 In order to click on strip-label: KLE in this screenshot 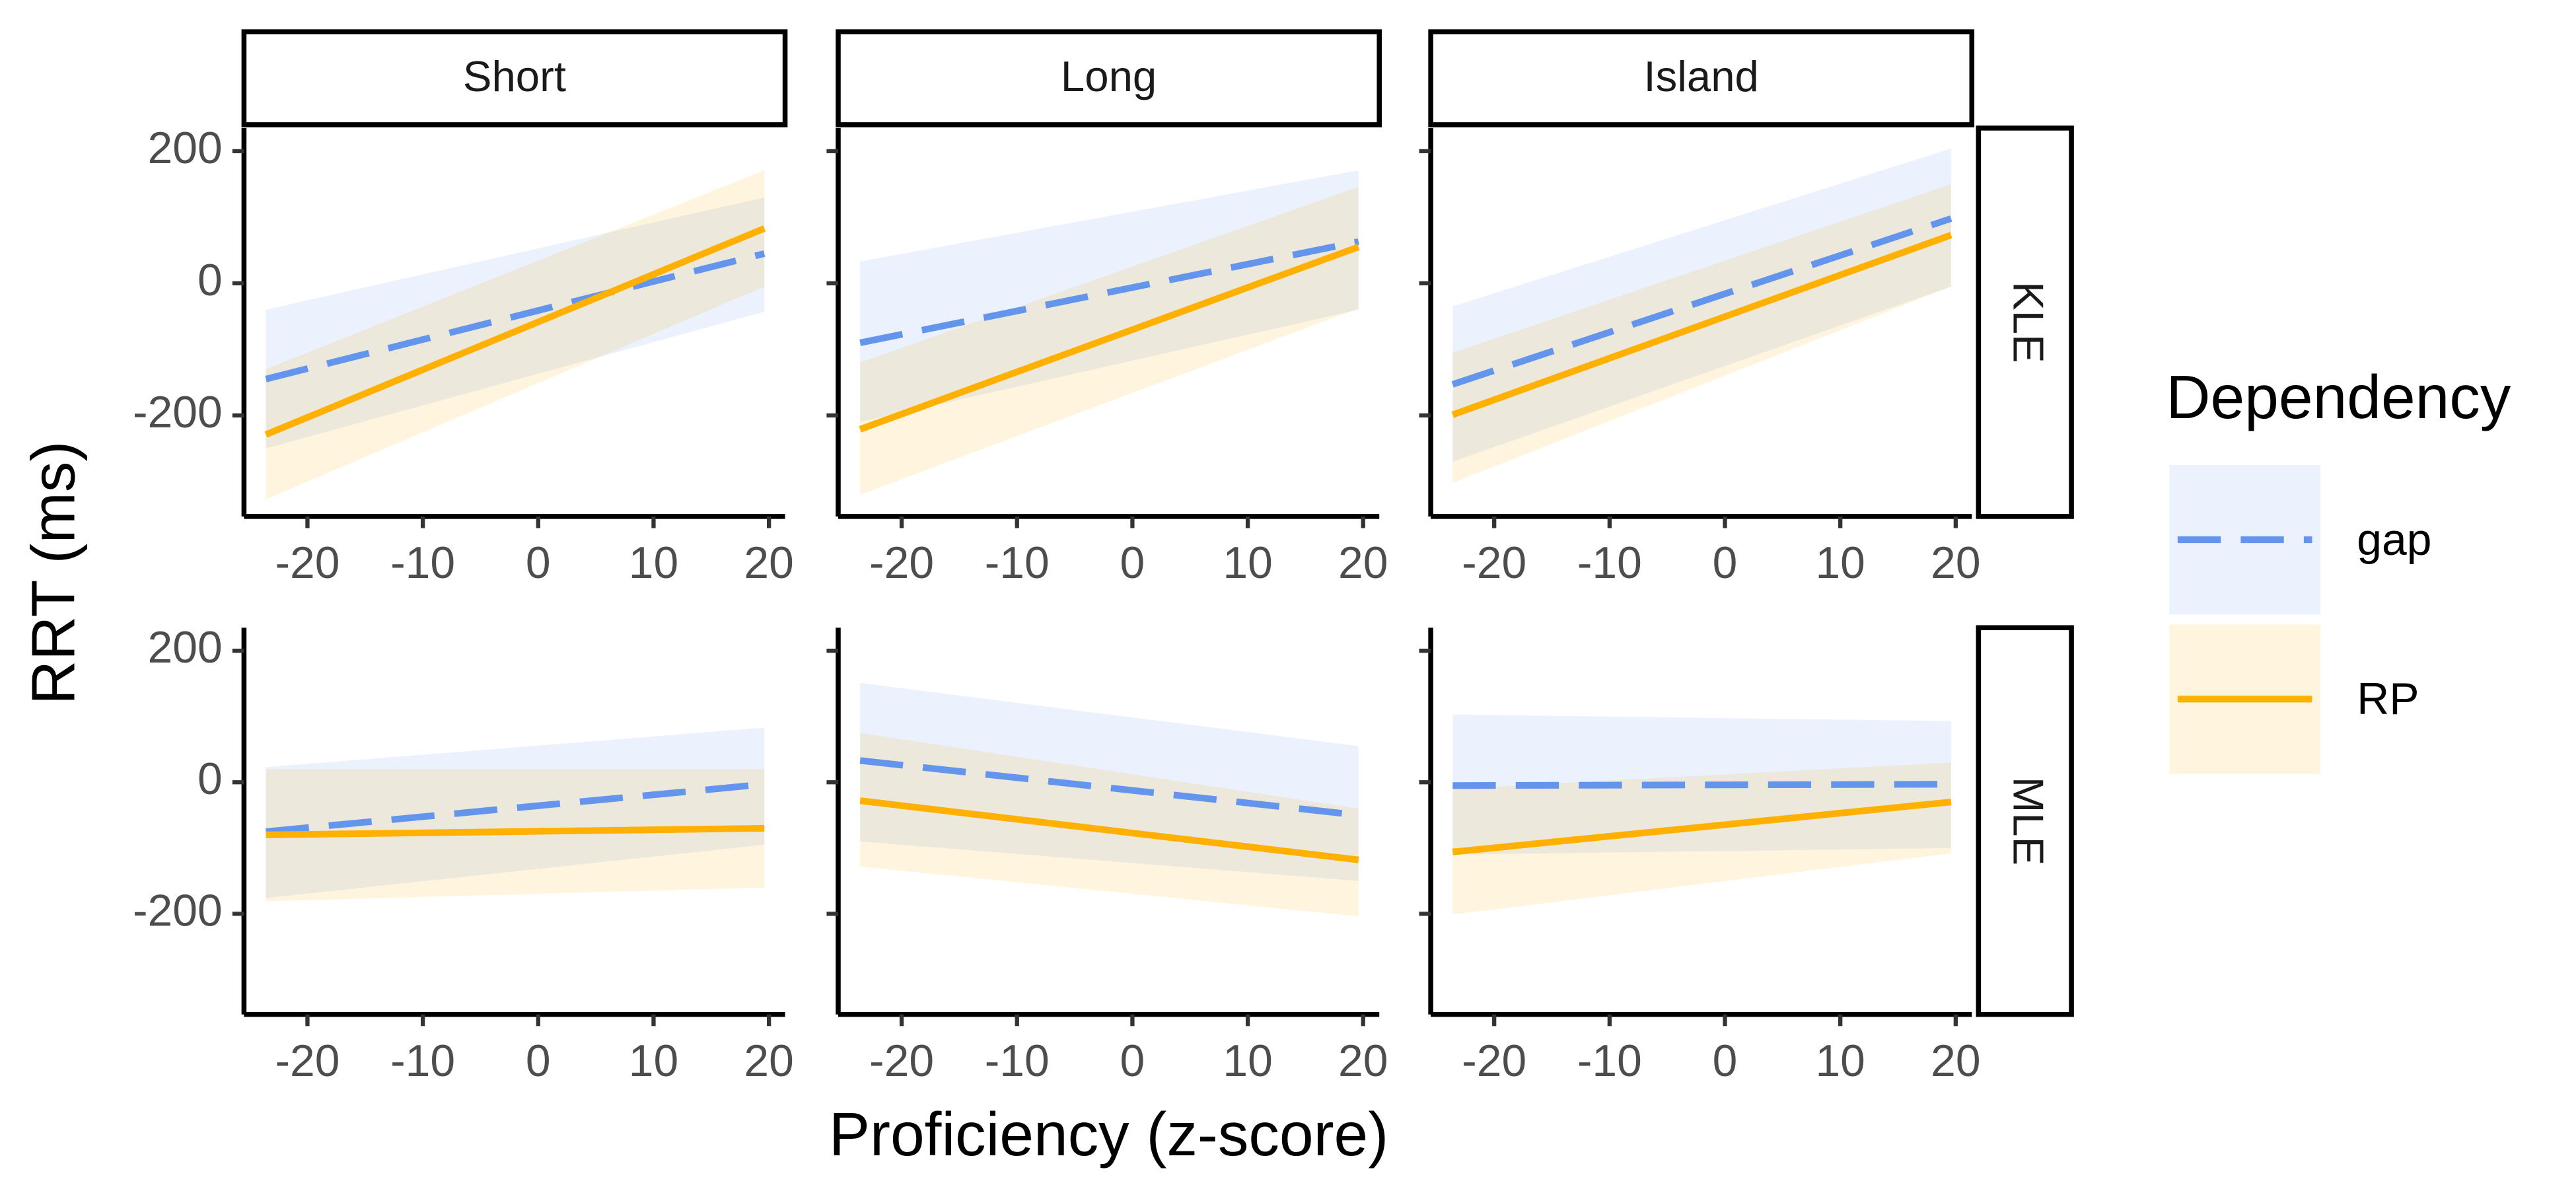, I will do `click(2028, 322)`.